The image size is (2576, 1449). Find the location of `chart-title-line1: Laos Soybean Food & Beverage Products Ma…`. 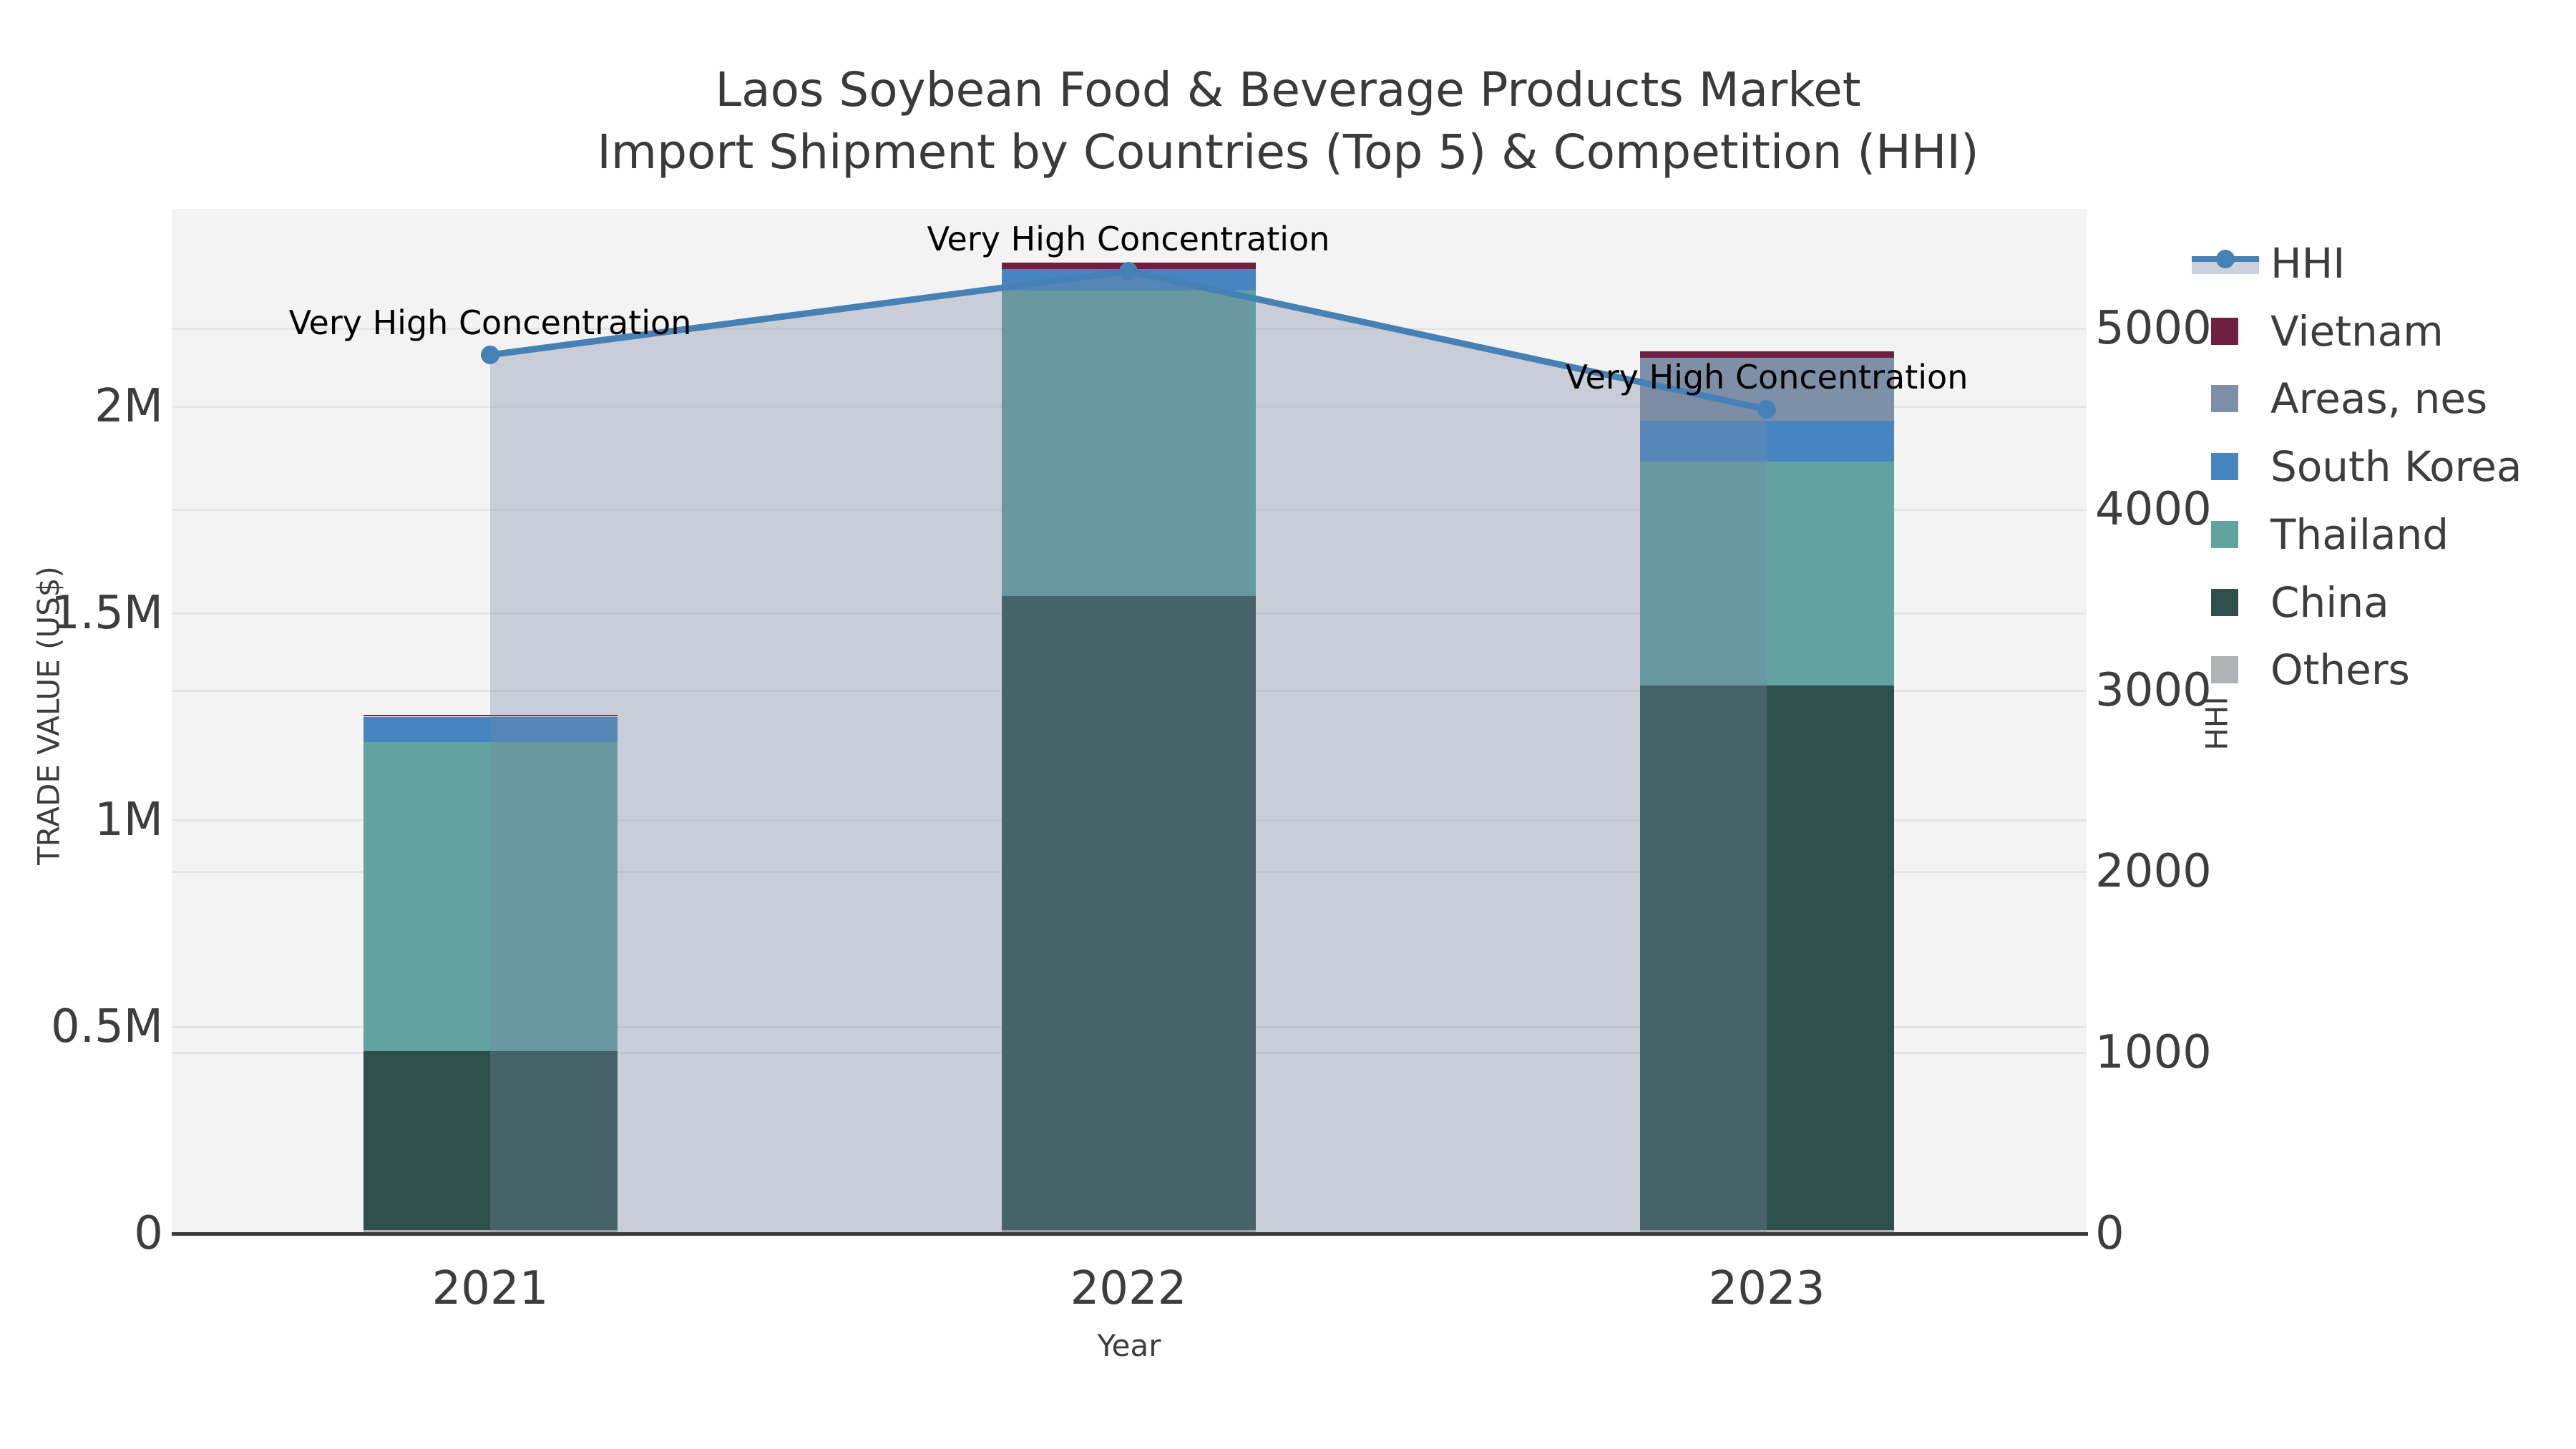

chart-title-line1: Laos Soybean Food & Beverage Products Ma… is located at coordinates (1288, 89).